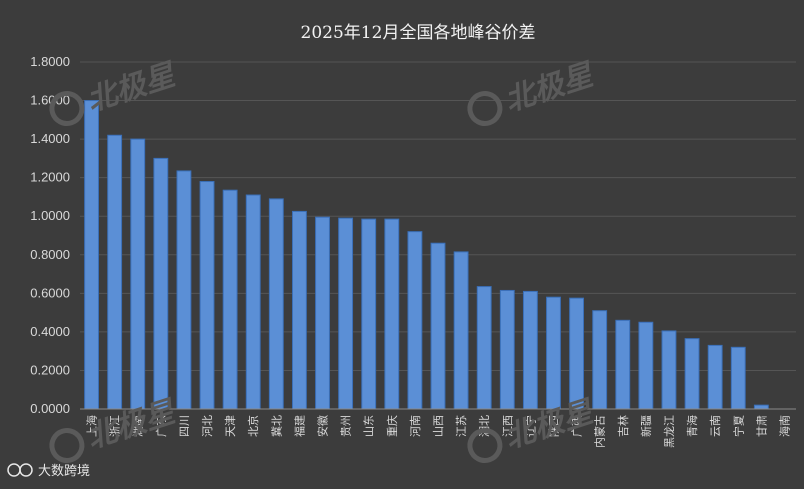  Describe the element at coordinates (253, 426) in the screenshot. I see `x-tick-label: 北京` at that location.